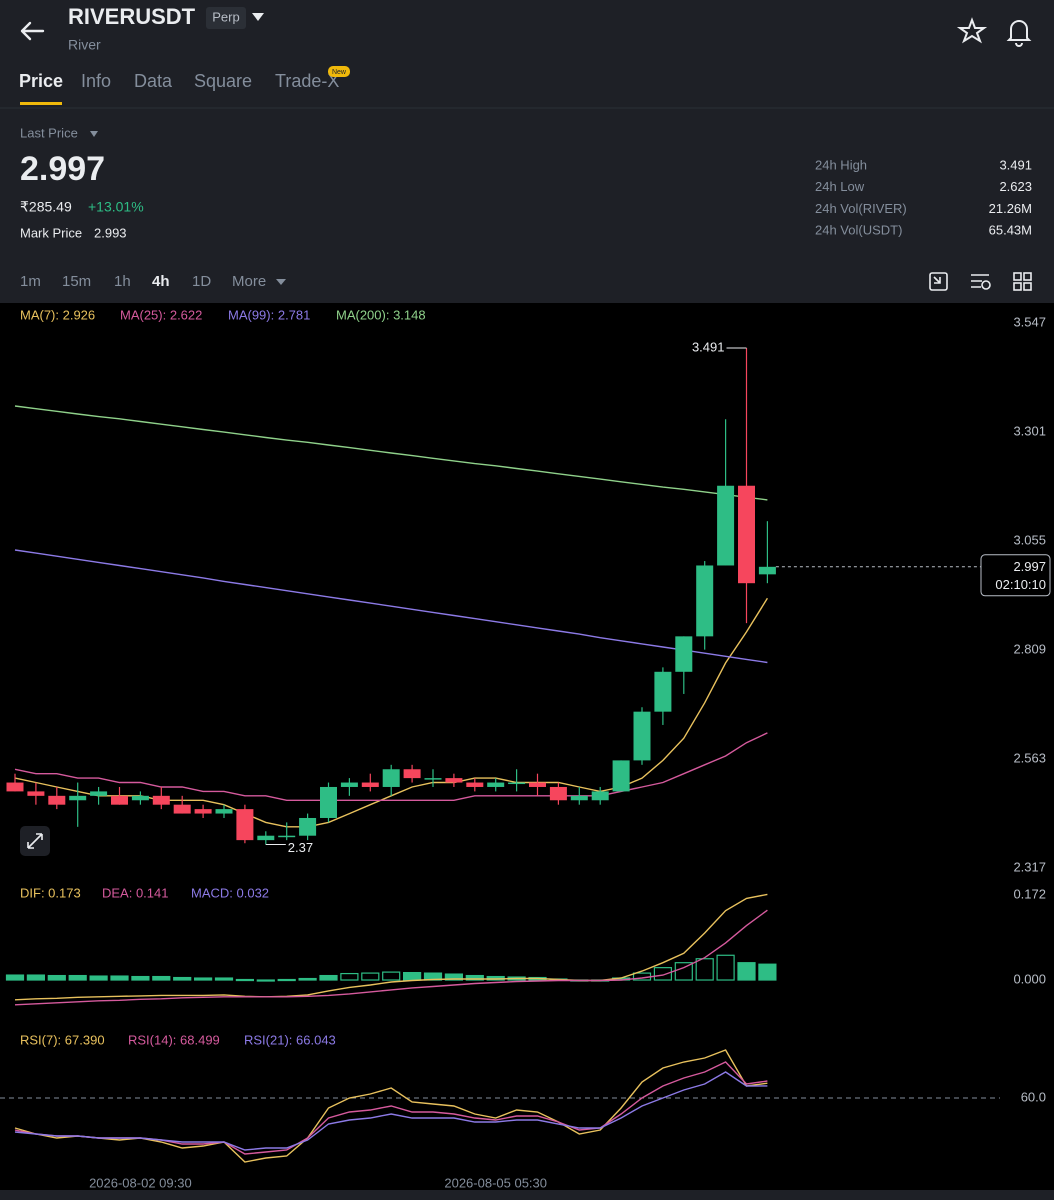 Image resolution: width=1054 pixels, height=1200 pixels. What do you see at coordinates (41, 103) in the screenshot?
I see `tab-underline` at bounding box center [41, 103].